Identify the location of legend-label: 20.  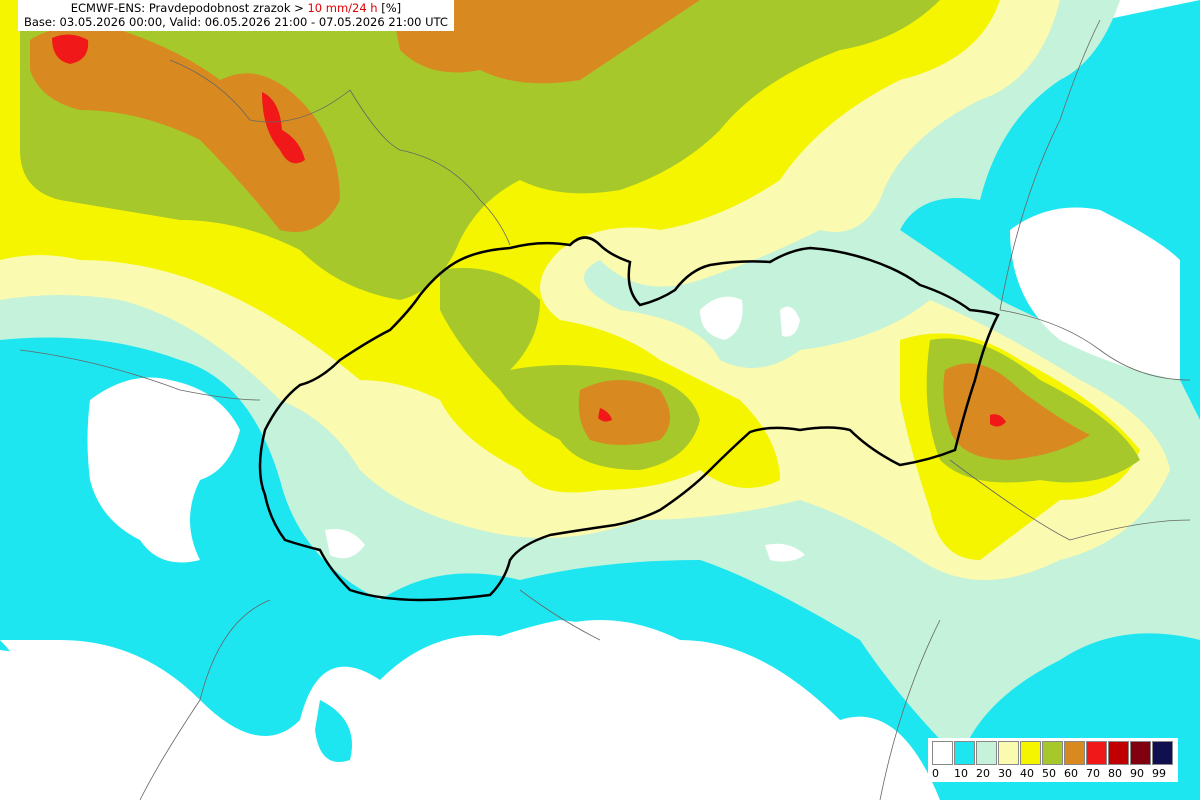
(983, 773).